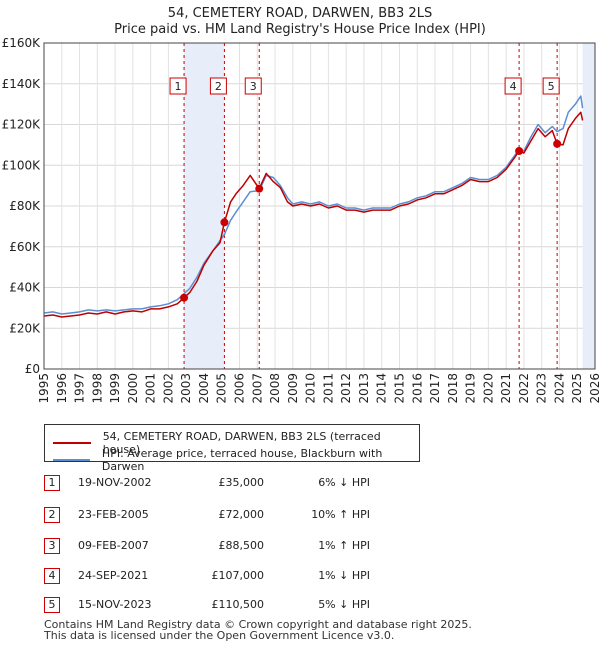  What do you see at coordinates (241, 482) in the screenshot?
I see `transaction-price: £35,000` at bounding box center [241, 482].